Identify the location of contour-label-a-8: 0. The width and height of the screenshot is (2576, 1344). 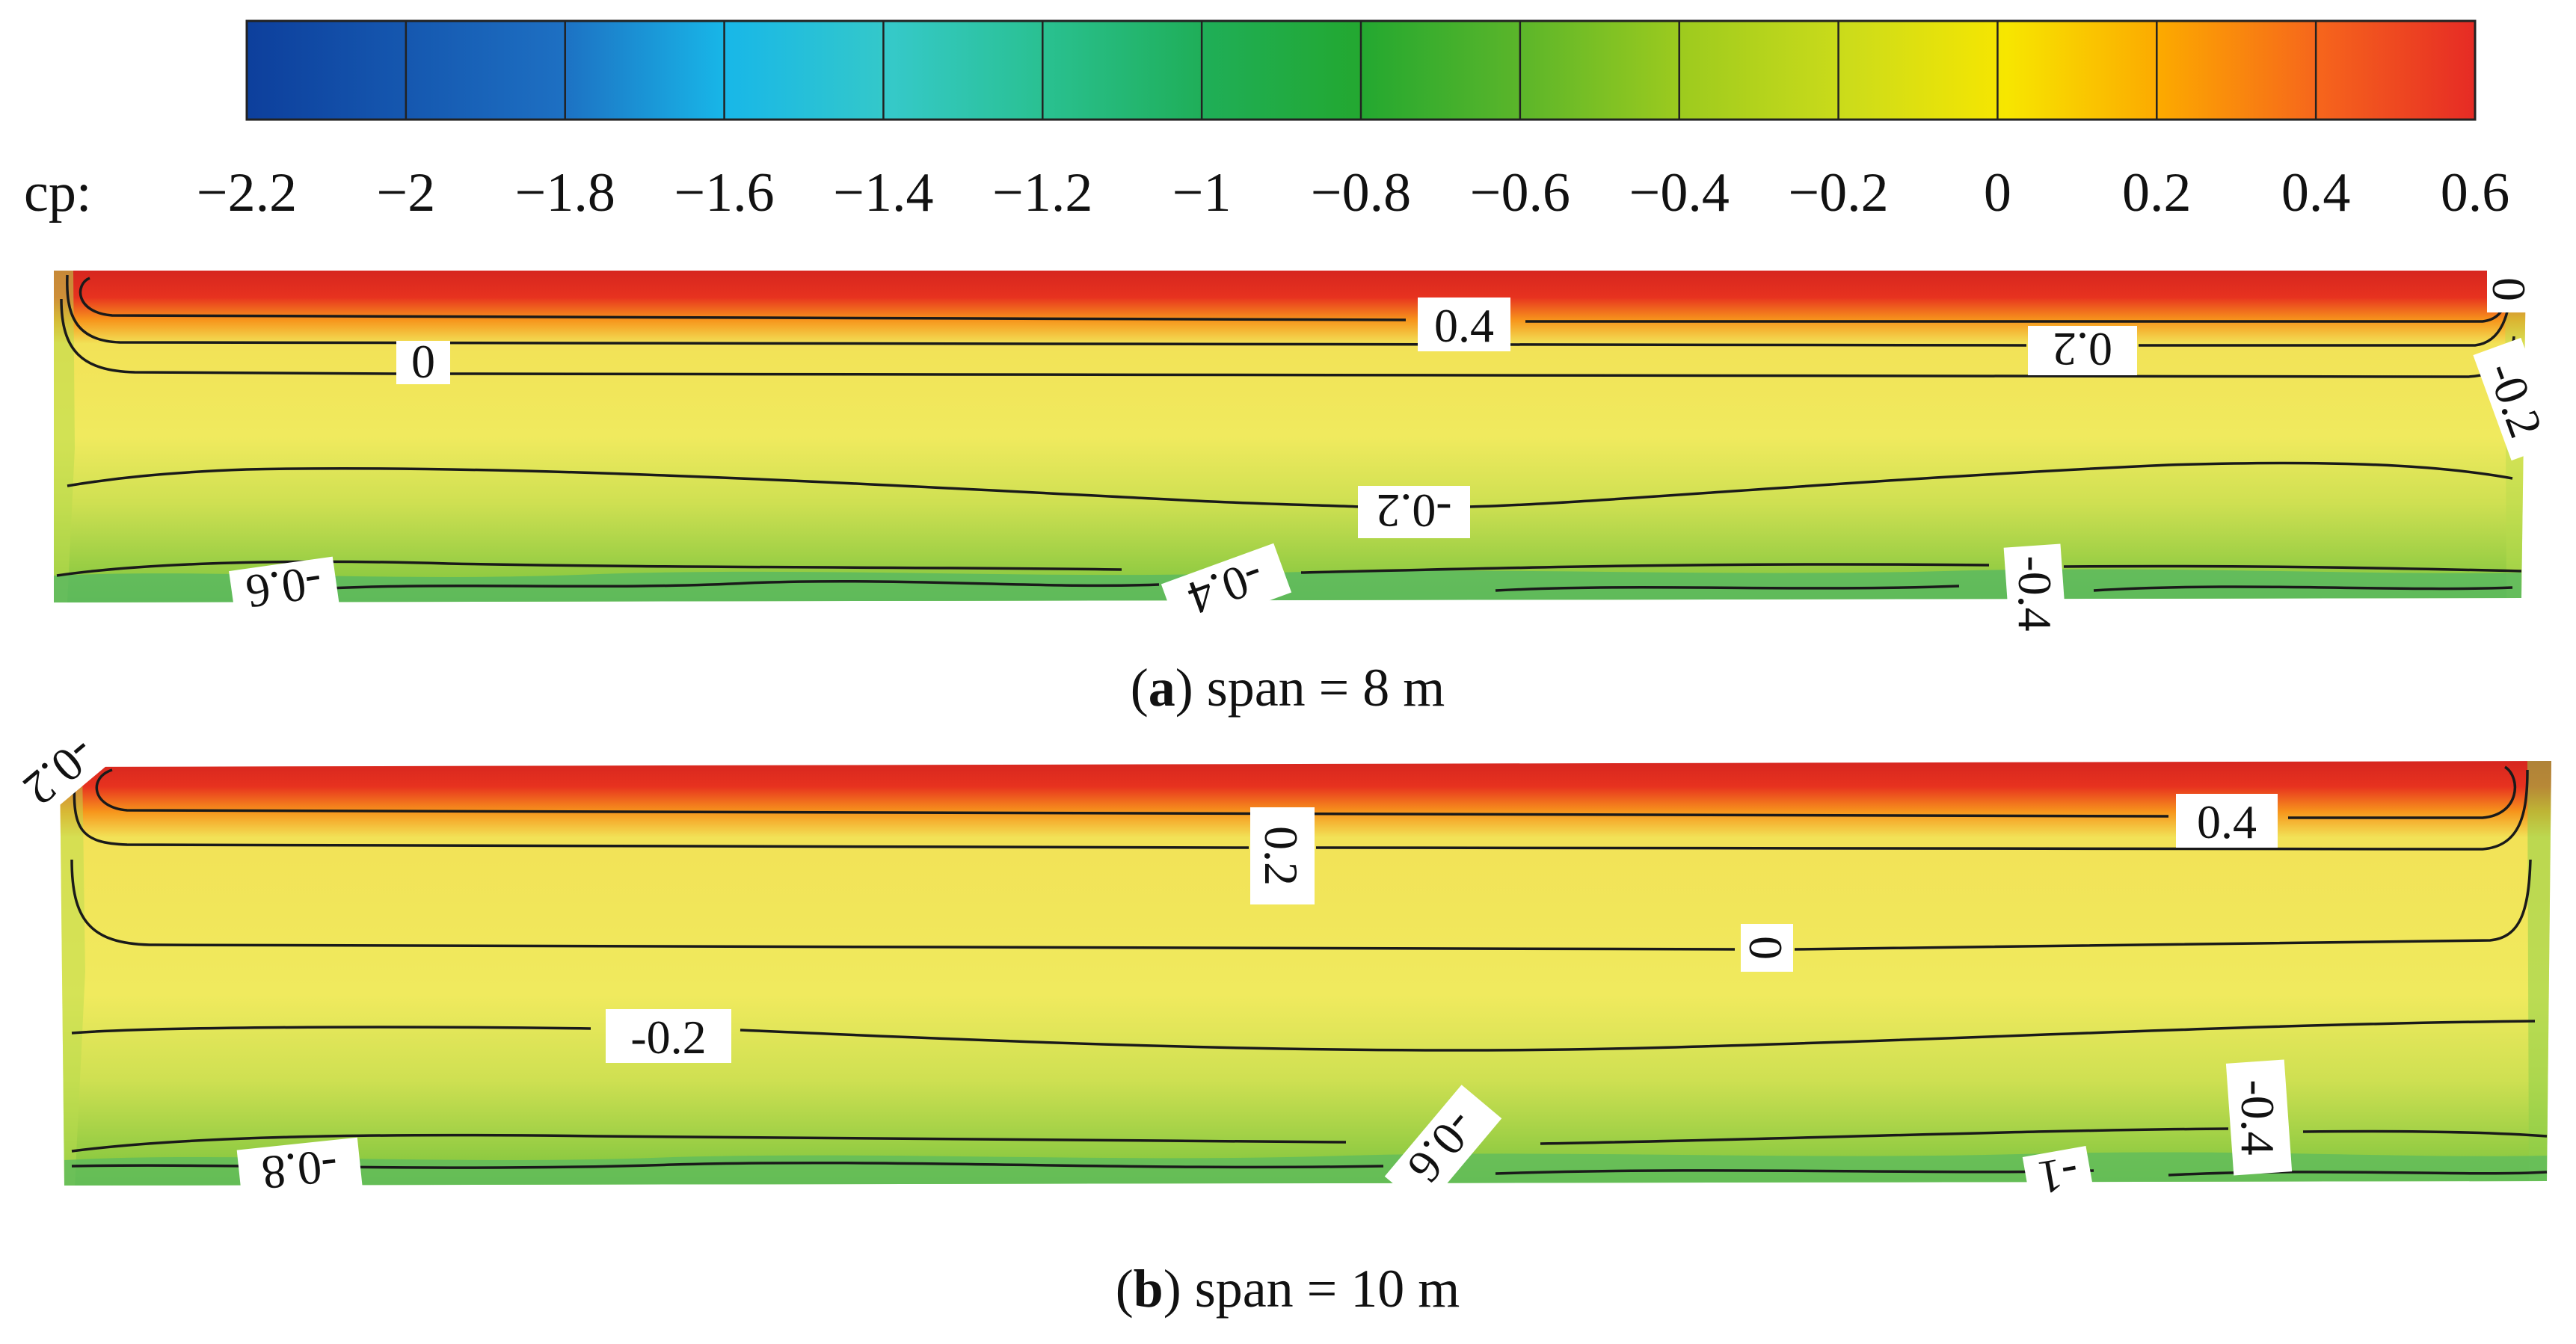
(2509, 289).